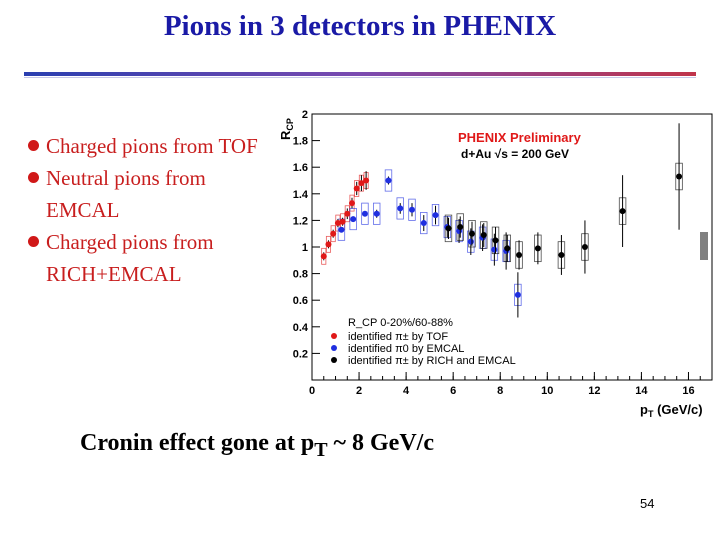 The width and height of the screenshot is (720, 540). What do you see at coordinates (301, 195) in the screenshot?
I see `y-tick-label: 1.4` at bounding box center [301, 195].